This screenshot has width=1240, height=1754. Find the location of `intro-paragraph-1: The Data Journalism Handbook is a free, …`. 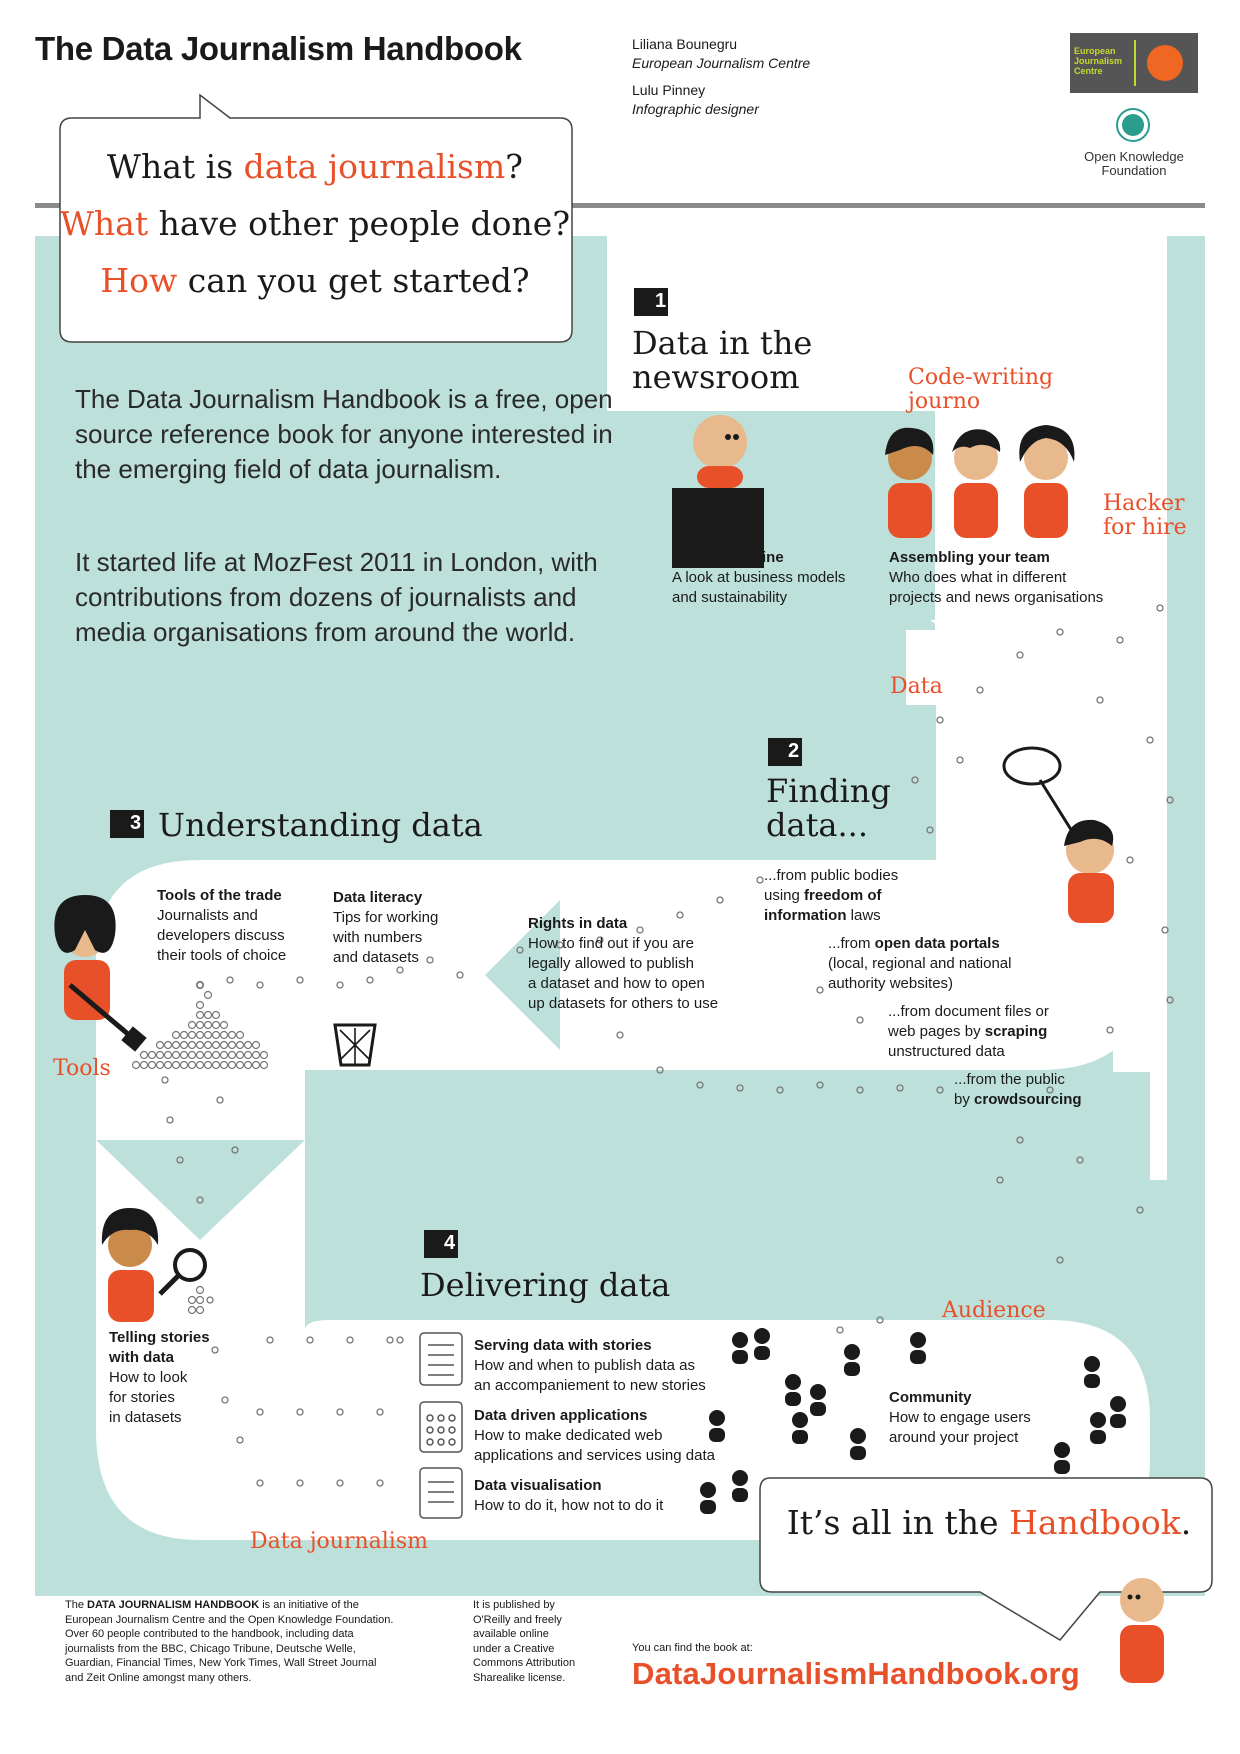

intro-paragraph-1: The Data Journalism Handbook is a free, … is located at coordinates (344, 434).